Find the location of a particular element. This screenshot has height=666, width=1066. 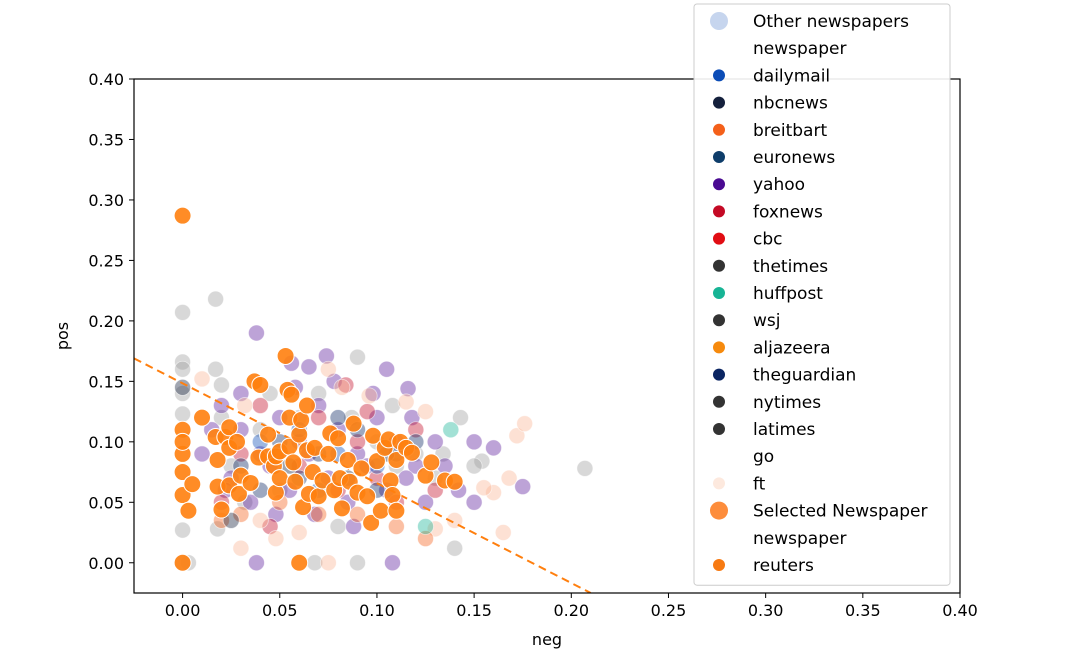

y-tick-label: 0.35 is located at coordinates (106, 139).